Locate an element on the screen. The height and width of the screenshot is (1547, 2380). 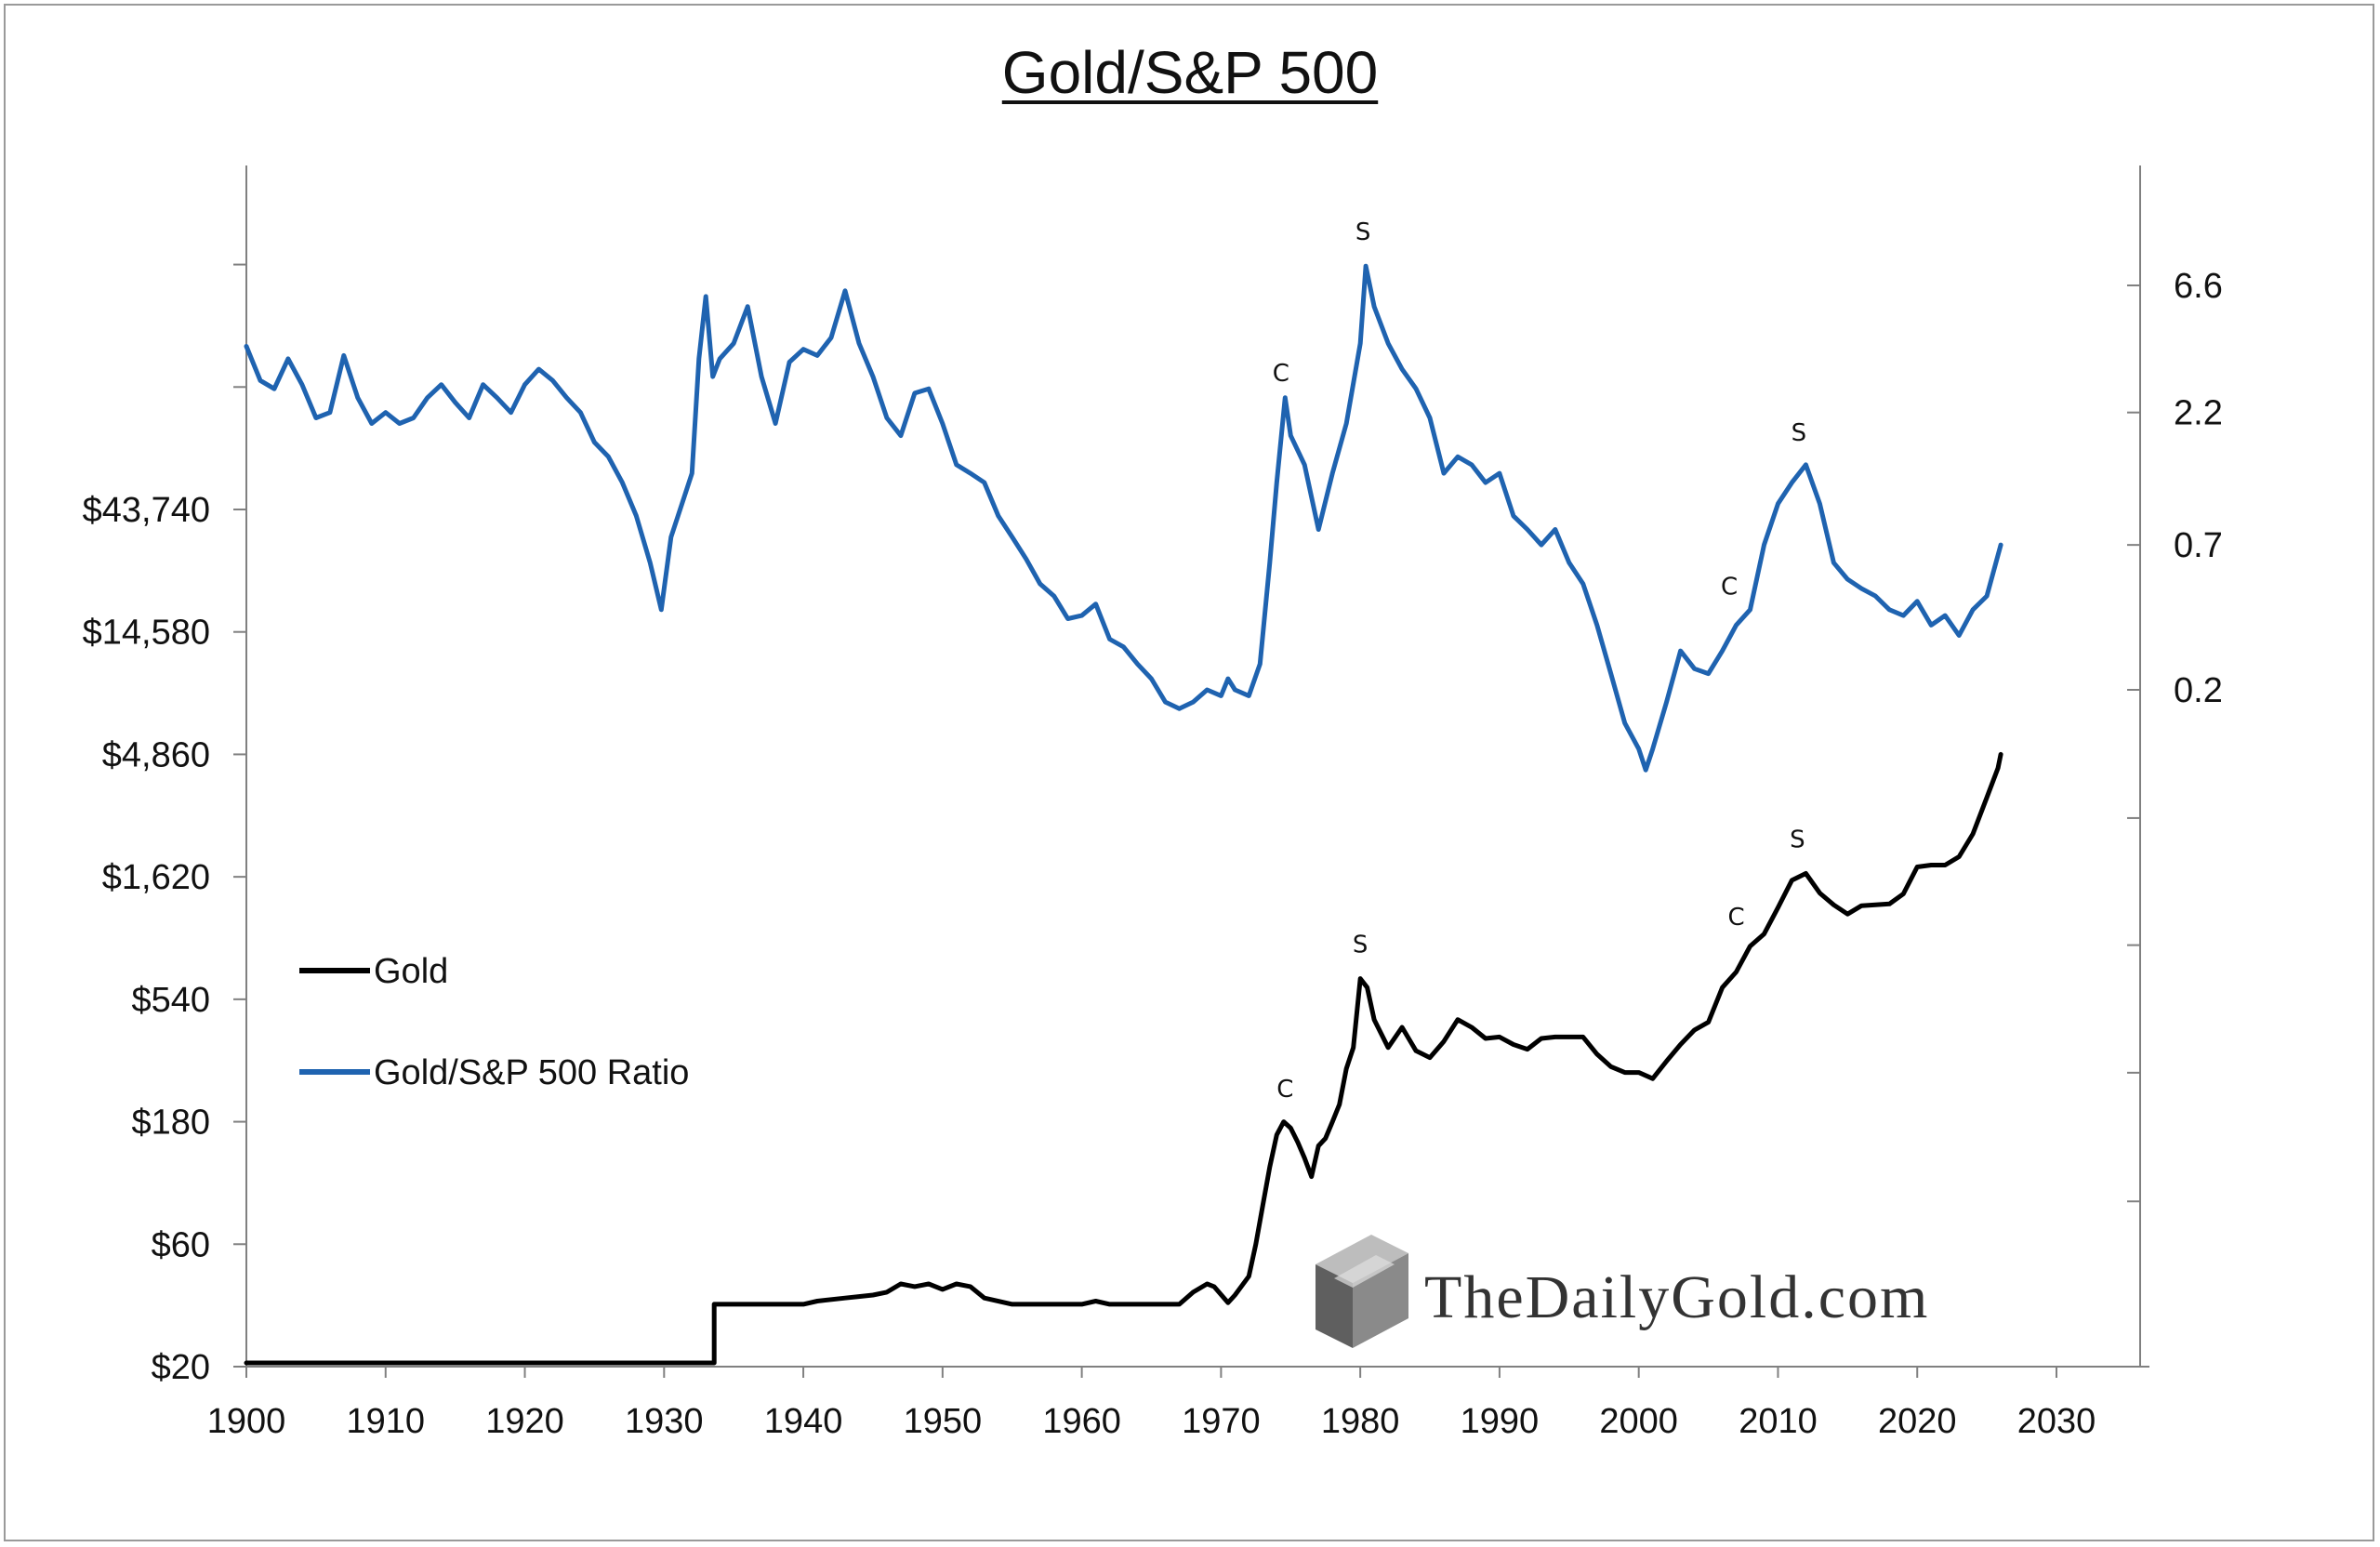
x-axis-tick-label: 1960 is located at coordinates (1081, 1421).